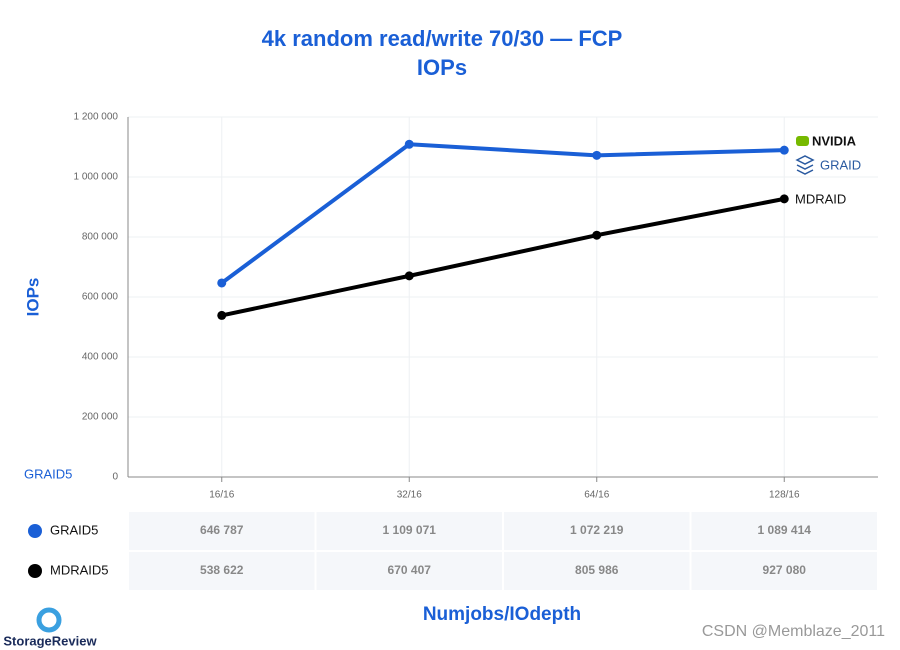 The width and height of the screenshot is (900, 650). Describe the element at coordinates (805, 165) in the screenshot. I see `graid-icon` at that location.